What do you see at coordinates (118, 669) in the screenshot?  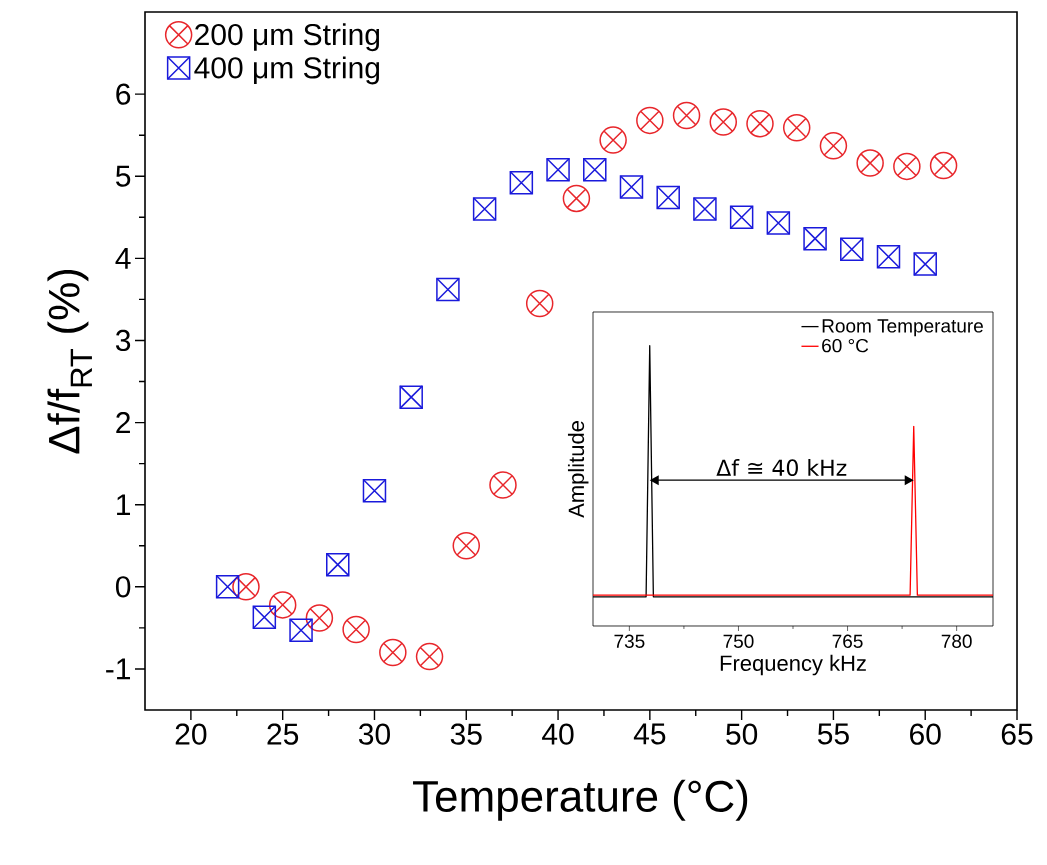 I see `y-tick-label: -1` at bounding box center [118, 669].